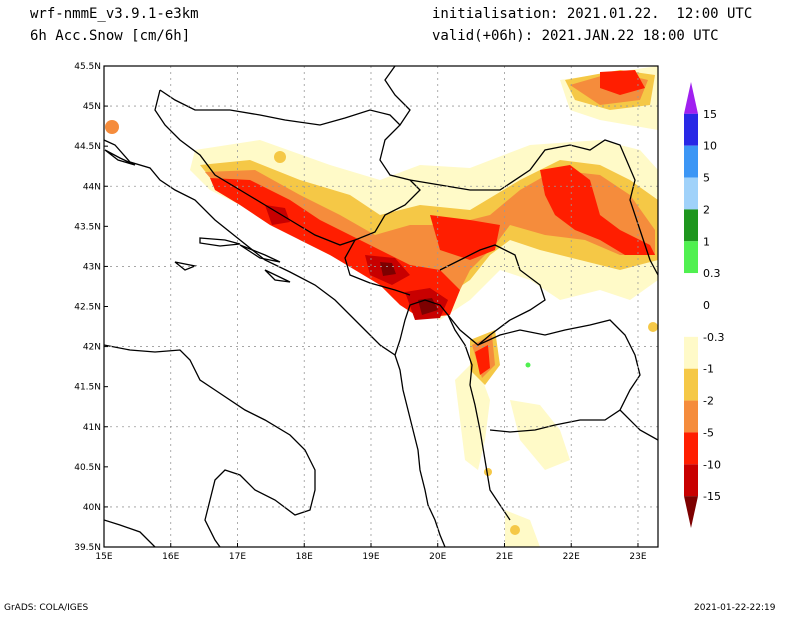 The image size is (800, 618). Describe the element at coordinates (706, 209) in the screenshot. I see `colorbar-label: 2` at that location.